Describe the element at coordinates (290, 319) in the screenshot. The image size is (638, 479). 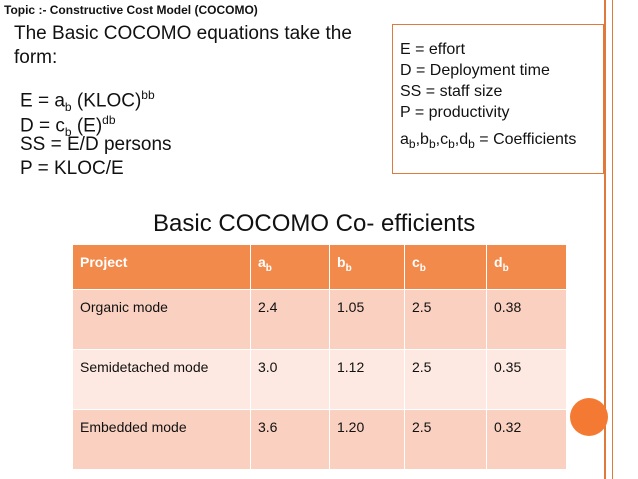
I see `cell-ab: 2.4` at that location.